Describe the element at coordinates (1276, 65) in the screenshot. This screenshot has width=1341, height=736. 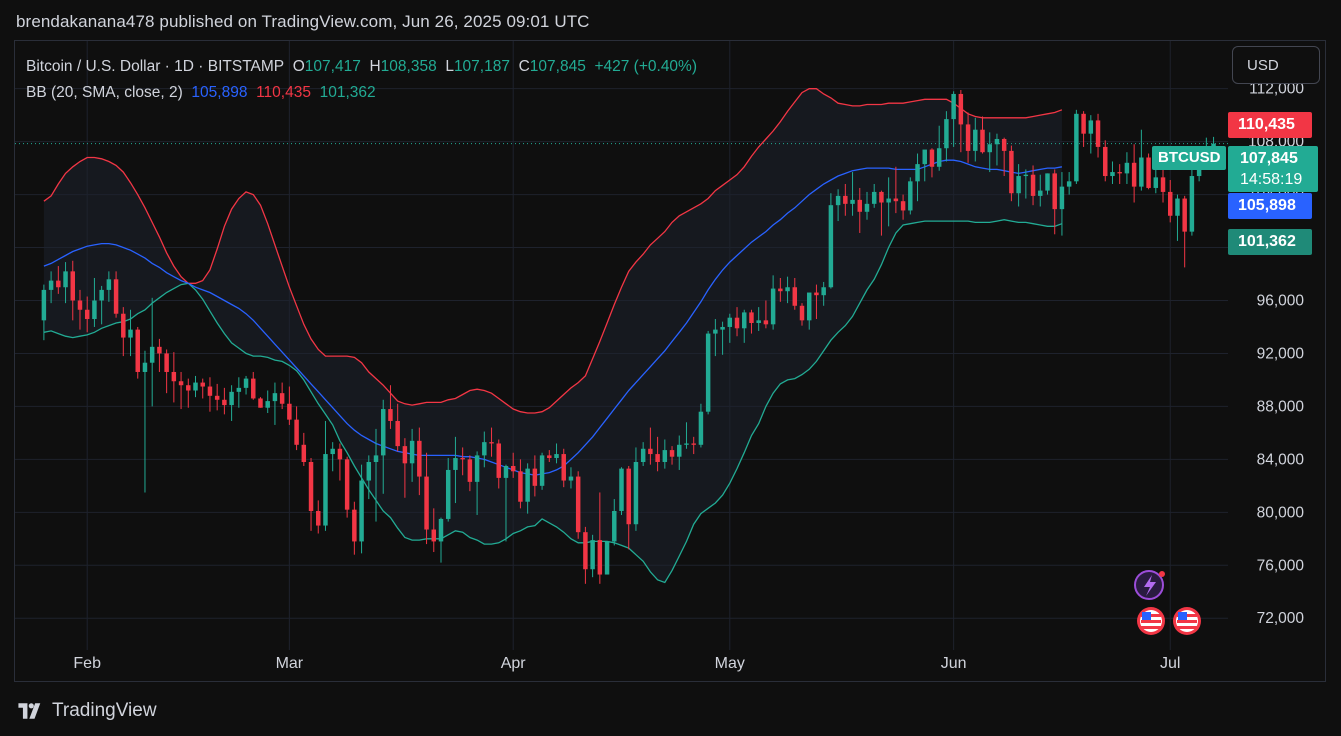
I see `currency-button: USD` at that location.